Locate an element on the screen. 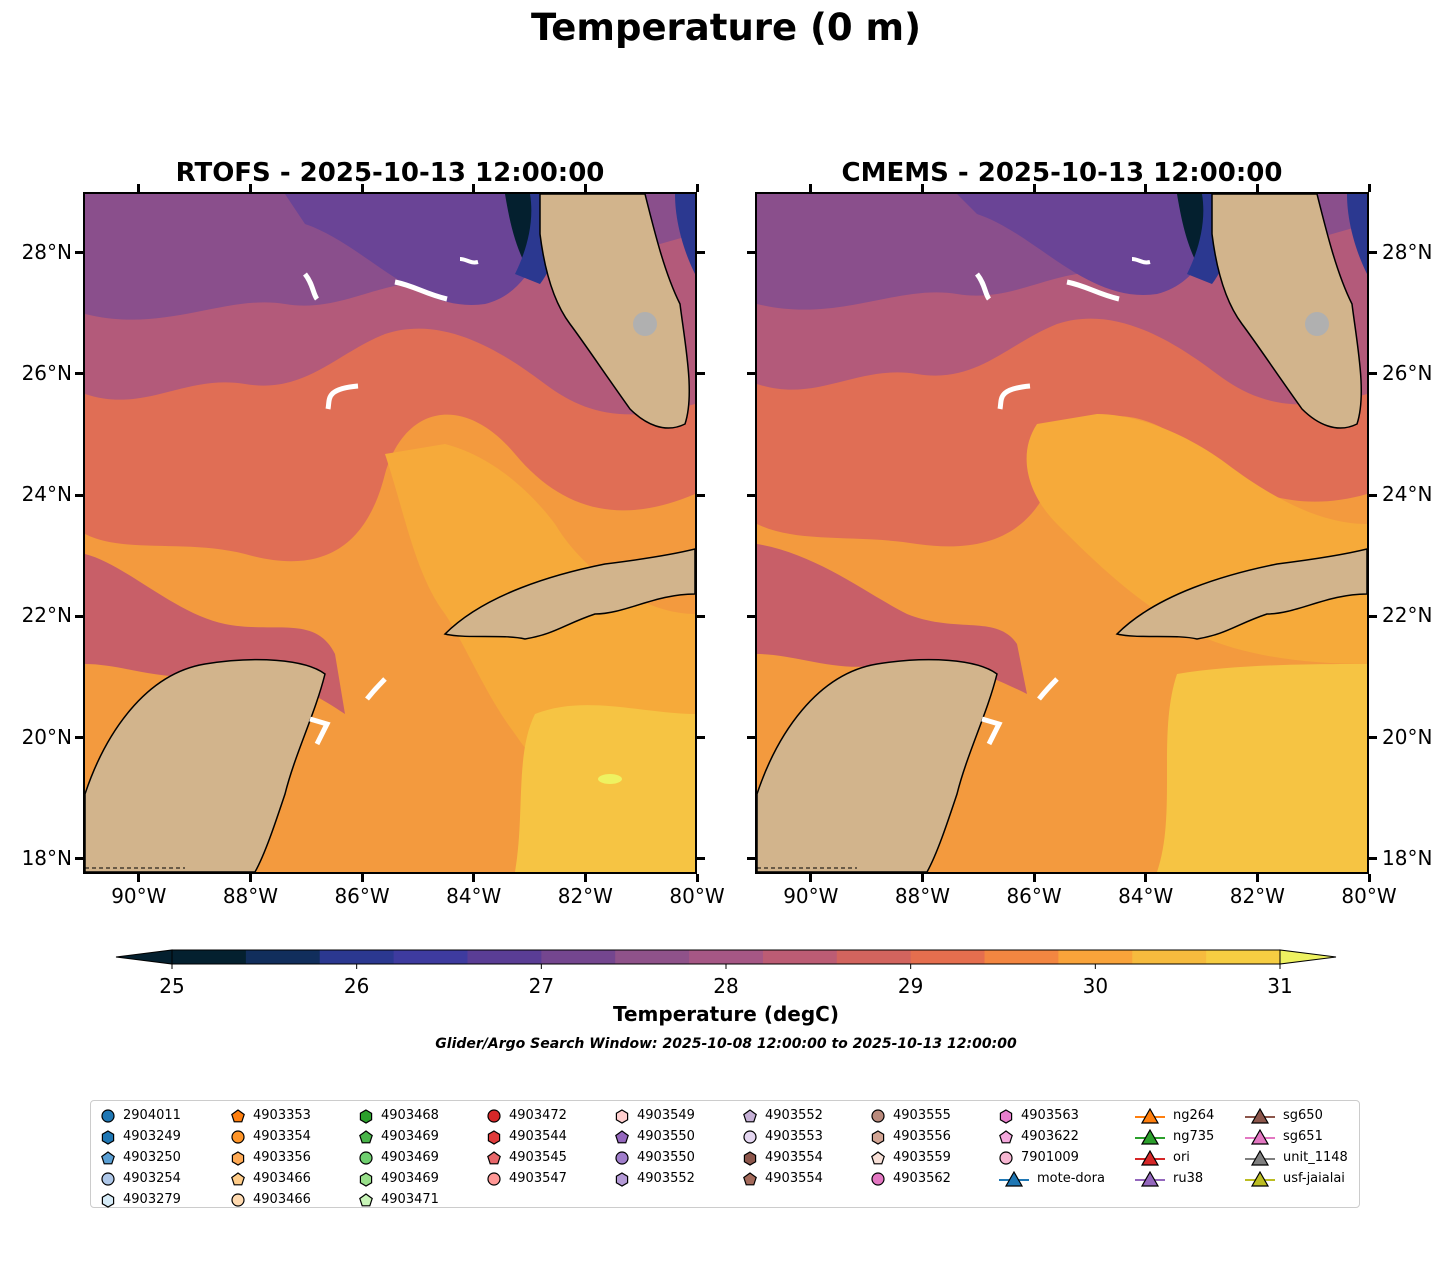 The height and width of the screenshot is (1264, 1452). legend-label: 4903562 is located at coordinates (922, 1178).